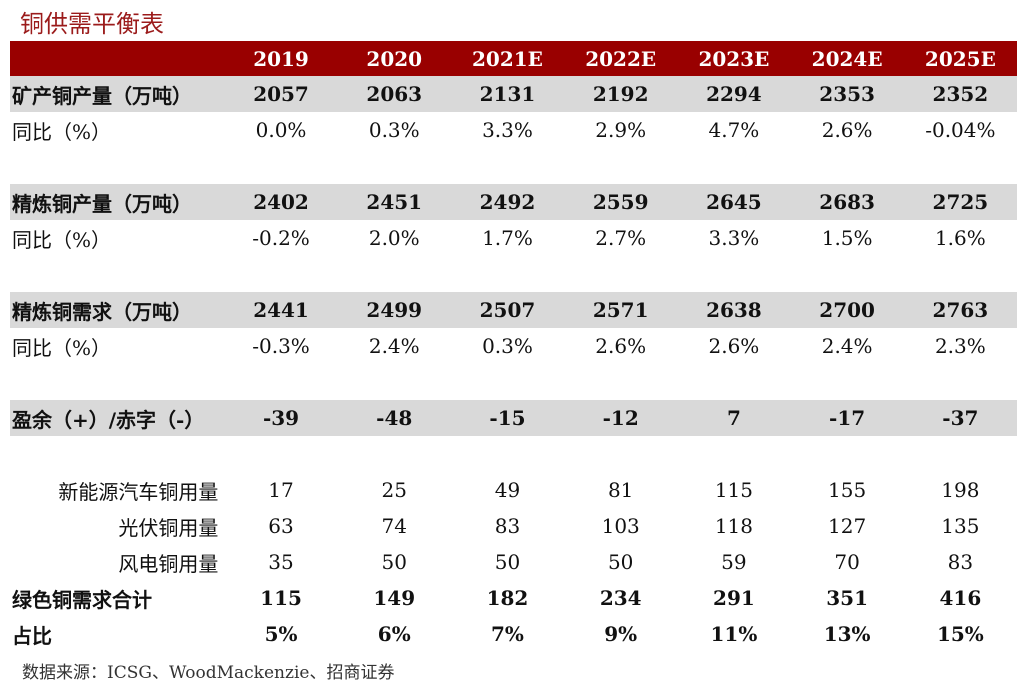  Describe the element at coordinates (281, 94) in the screenshot. I see `cell-value: 2057` at that location.